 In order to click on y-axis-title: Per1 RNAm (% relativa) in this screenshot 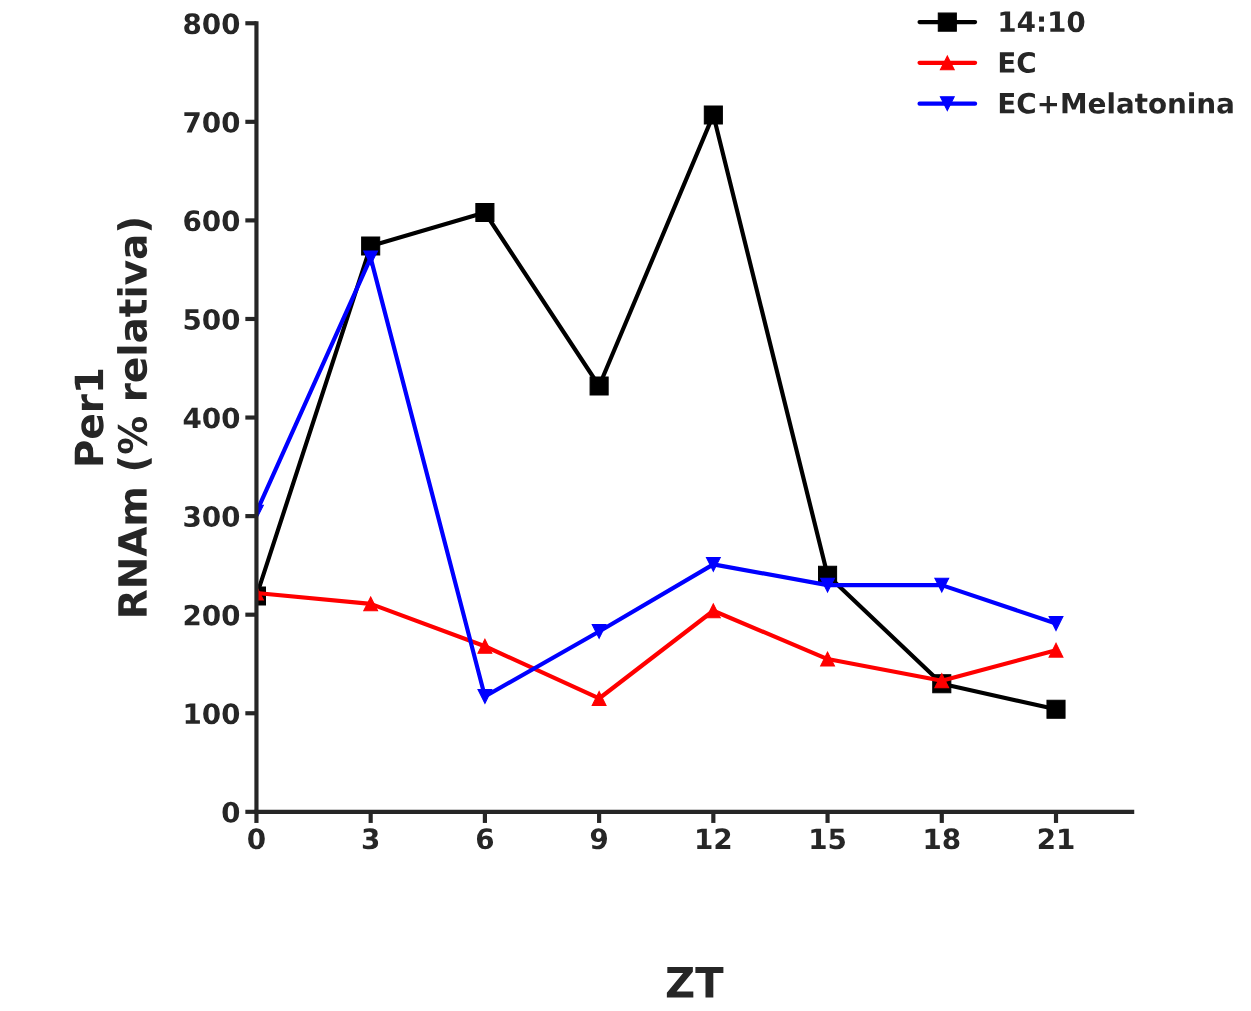, I will do `click(113, 417)`.